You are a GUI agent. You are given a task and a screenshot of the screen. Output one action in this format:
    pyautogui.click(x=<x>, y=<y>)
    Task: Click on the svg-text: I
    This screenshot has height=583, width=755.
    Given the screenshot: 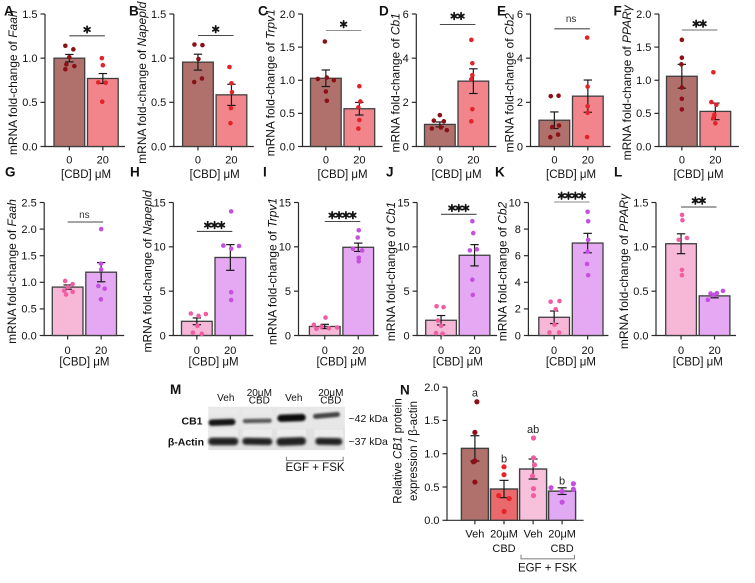 What is the action you would take?
    pyautogui.click(x=265, y=172)
    